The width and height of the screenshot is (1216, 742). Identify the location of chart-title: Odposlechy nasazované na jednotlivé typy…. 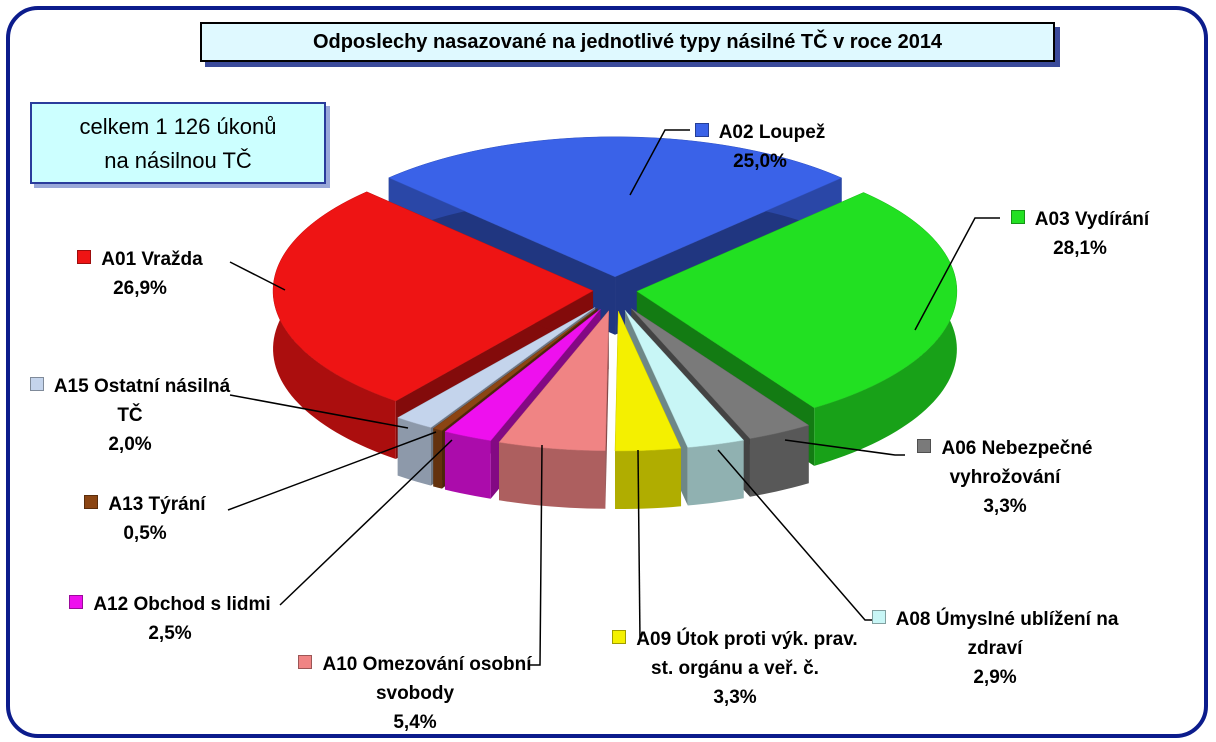
(627, 42).